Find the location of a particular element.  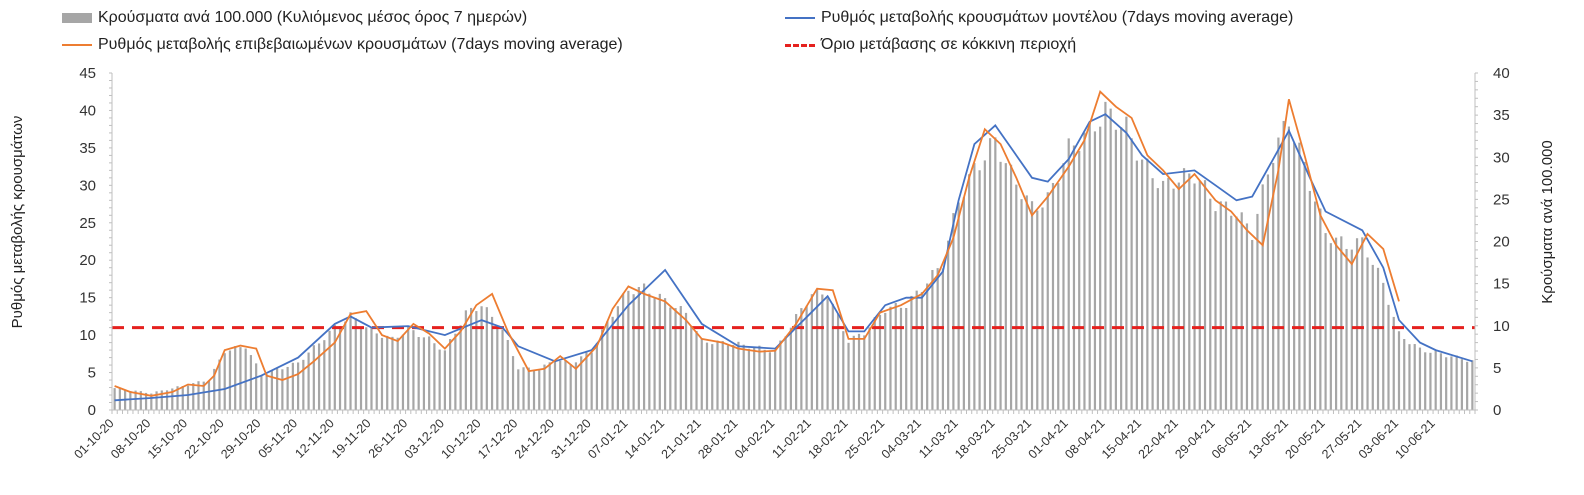

y-right-tick-label: 25 is located at coordinates (1501, 199).